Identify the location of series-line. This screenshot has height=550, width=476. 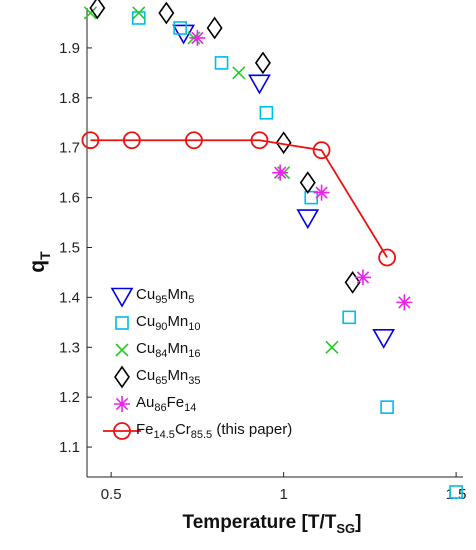
(239, 198).